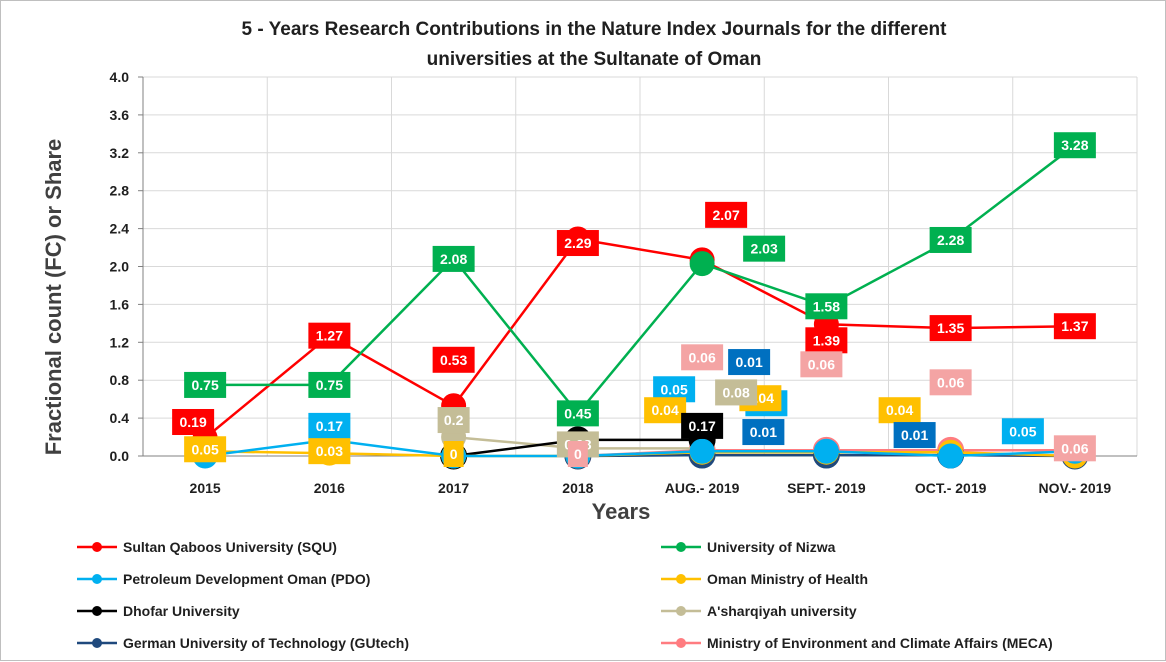  I want to click on legend-label: Dhofar University, so click(181, 611).